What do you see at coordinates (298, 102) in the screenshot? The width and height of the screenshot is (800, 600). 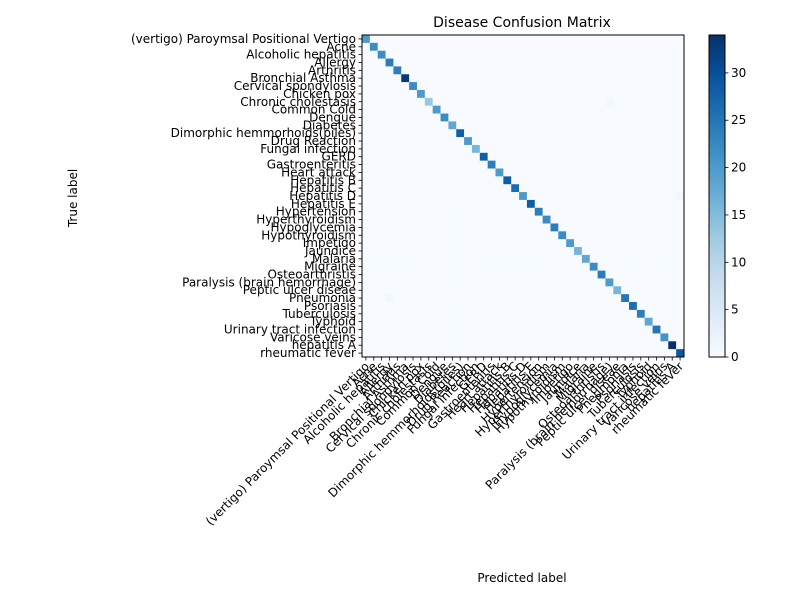 I see `y-tick-label: Chronic cholestasis` at bounding box center [298, 102].